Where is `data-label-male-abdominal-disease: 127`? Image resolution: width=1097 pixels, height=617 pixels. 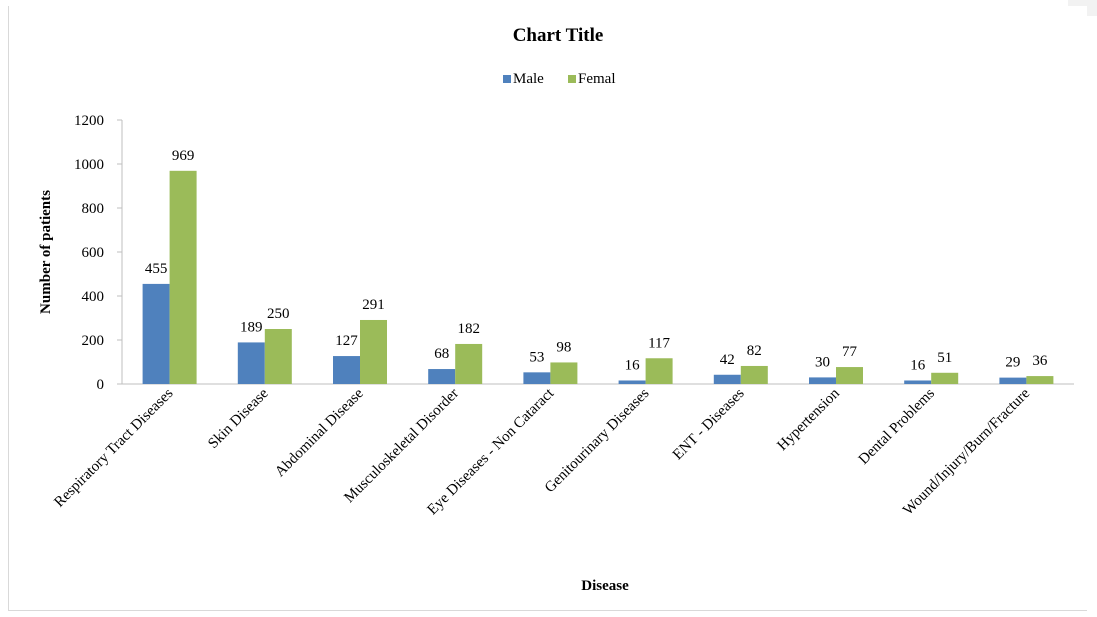
data-label-male-abdominal-disease: 127 is located at coordinates (346, 341).